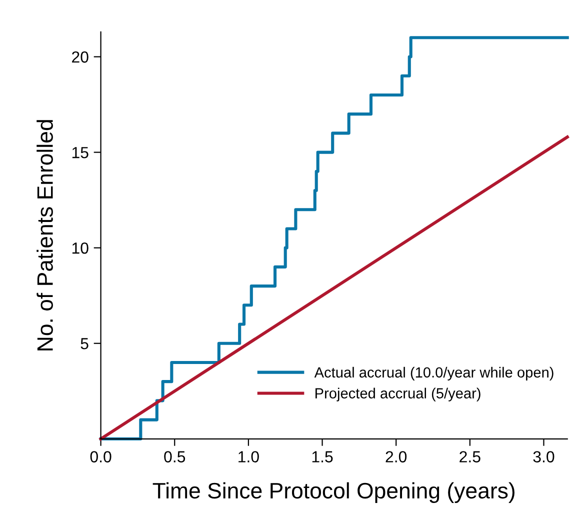 This screenshot has height=532, width=576. Describe the element at coordinates (80, 248) in the screenshot. I see `y-tick-label: 10` at that location.